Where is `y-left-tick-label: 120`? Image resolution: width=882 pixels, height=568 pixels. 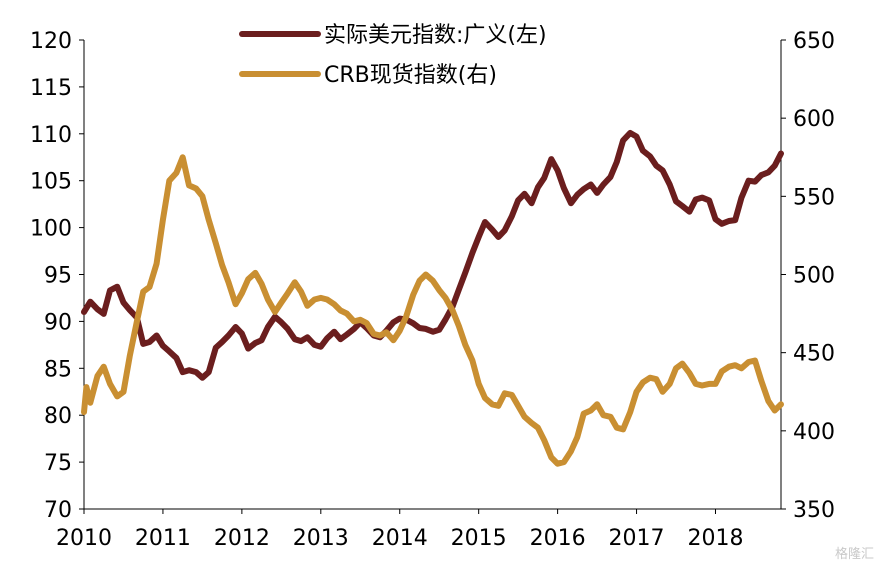
y-left-tick-label: 120 is located at coordinates (51, 41).